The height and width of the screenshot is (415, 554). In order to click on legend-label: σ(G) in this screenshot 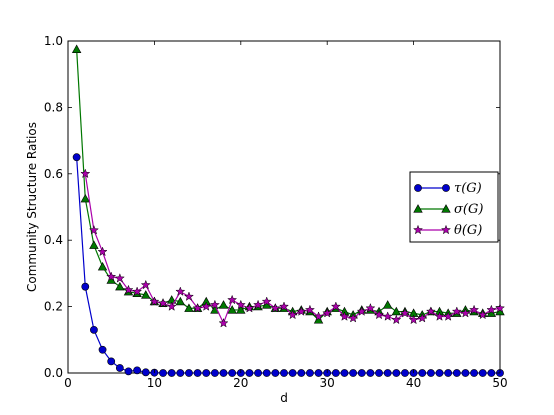, I will do `click(468, 209)`.